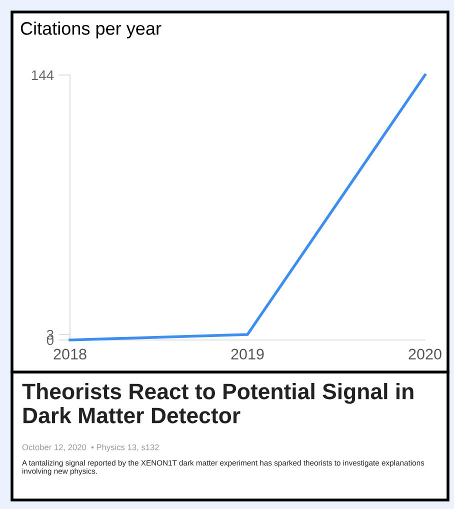  What do you see at coordinates (43, 75) in the screenshot?
I see `y-tick-label: 144` at bounding box center [43, 75].